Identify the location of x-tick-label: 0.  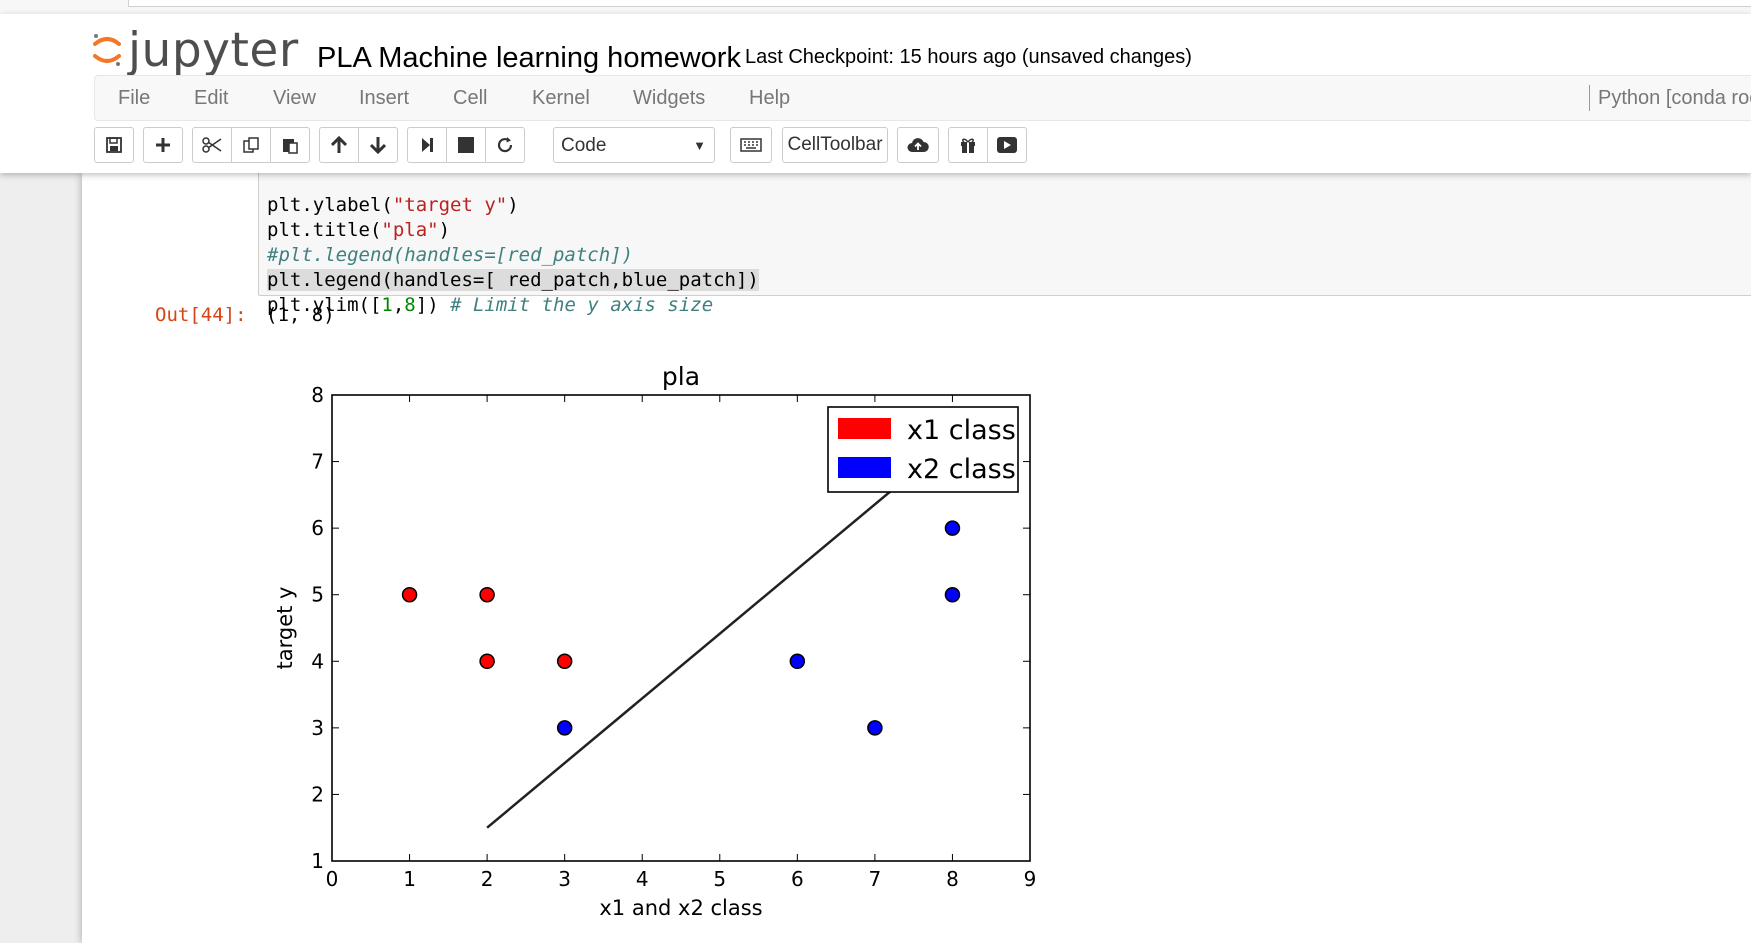
(332, 879).